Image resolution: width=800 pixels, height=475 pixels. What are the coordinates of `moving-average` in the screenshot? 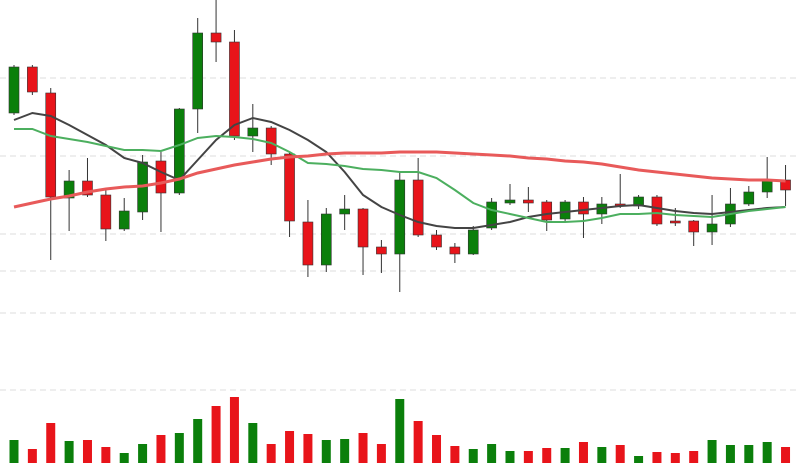 It's located at (399, 179).